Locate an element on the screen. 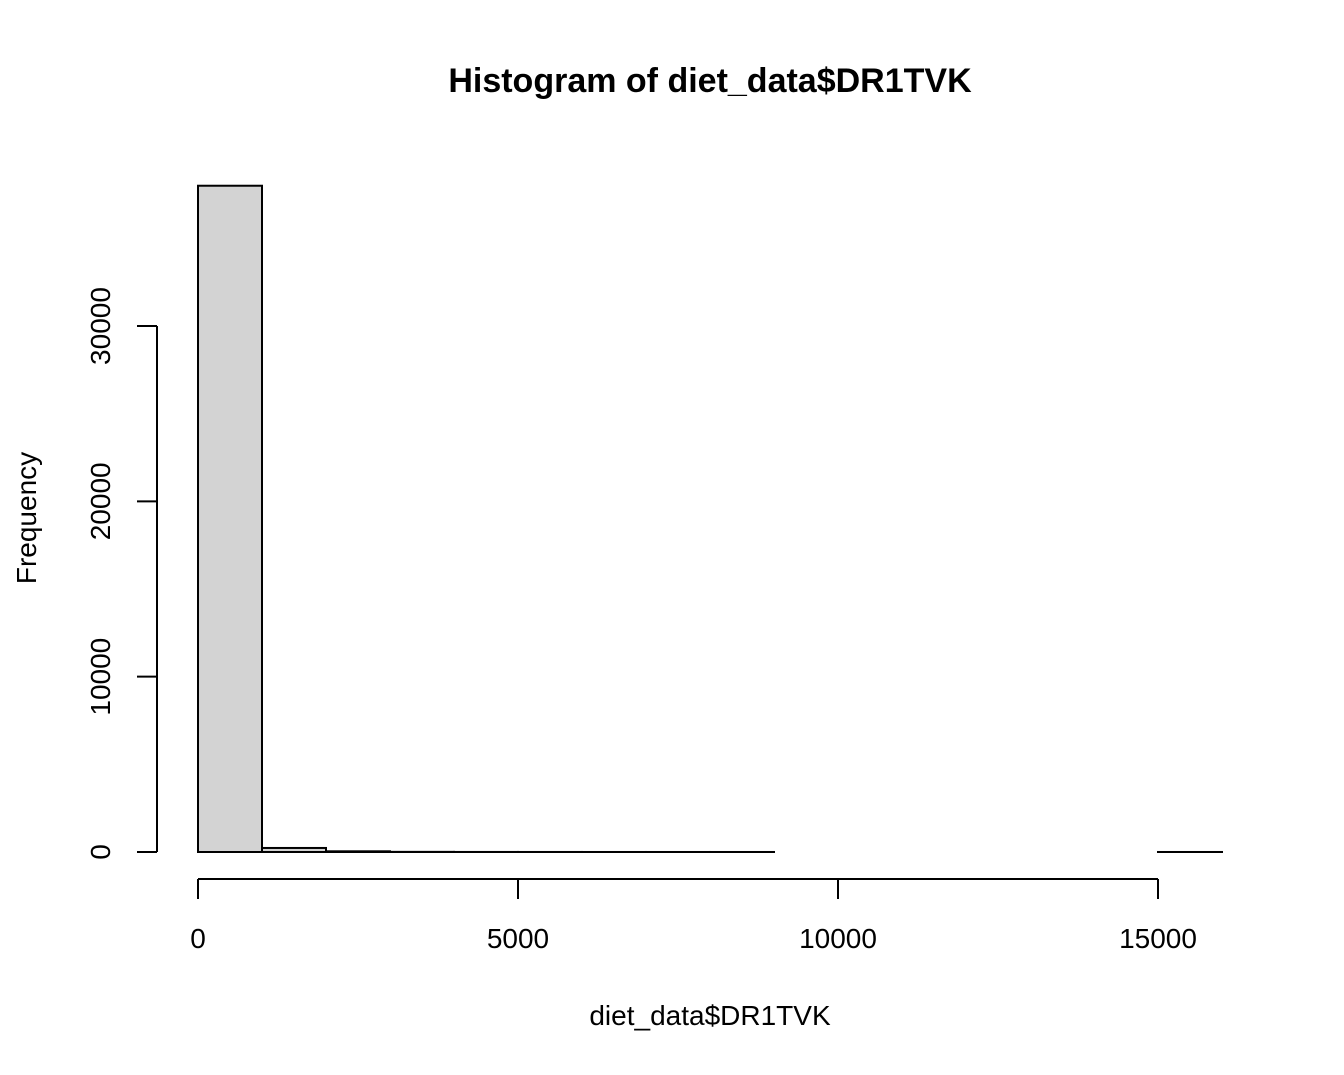 This screenshot has height=1075, width=1344. x-tick-label: 15000 is located at coordinates (1158, 938).